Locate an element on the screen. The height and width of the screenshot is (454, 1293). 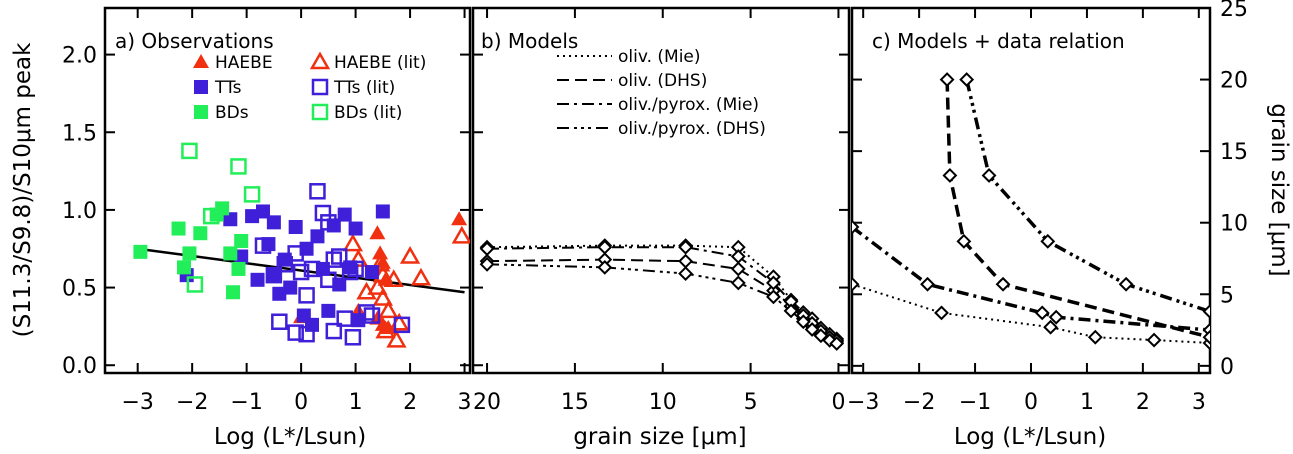
panel-b-xtick-label: 10 is located at coordinates (663, 402).